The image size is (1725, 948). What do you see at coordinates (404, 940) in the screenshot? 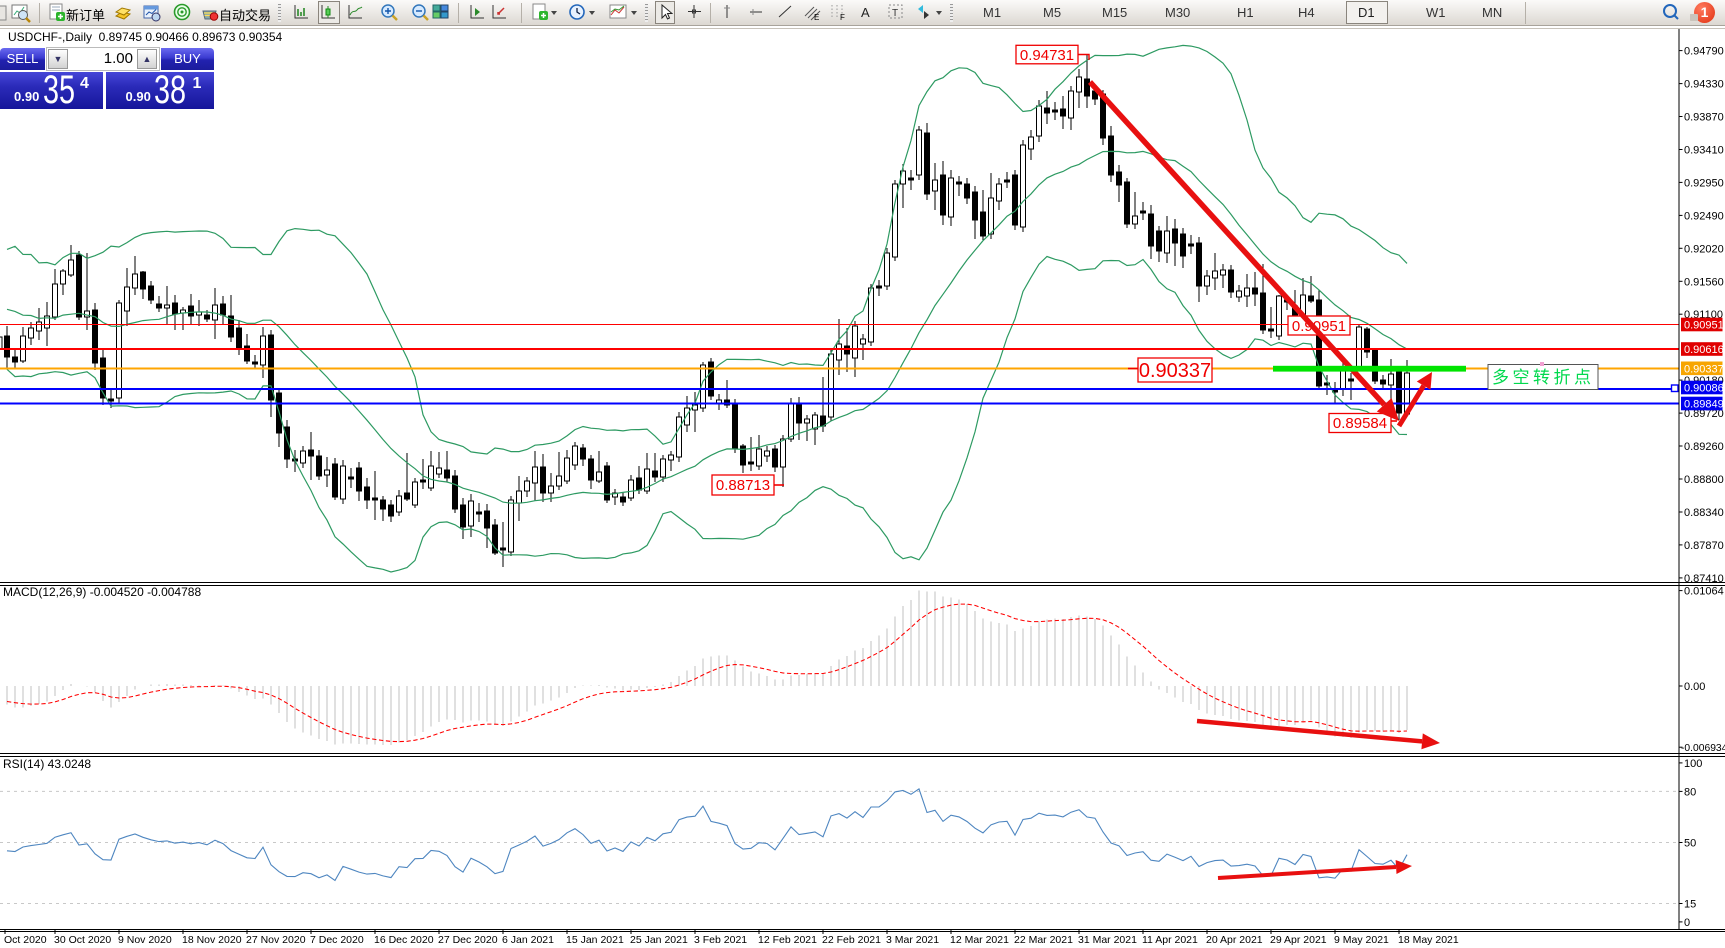
I see `svg-text: 16 Dec 2020` at bounding box center [404, 940].